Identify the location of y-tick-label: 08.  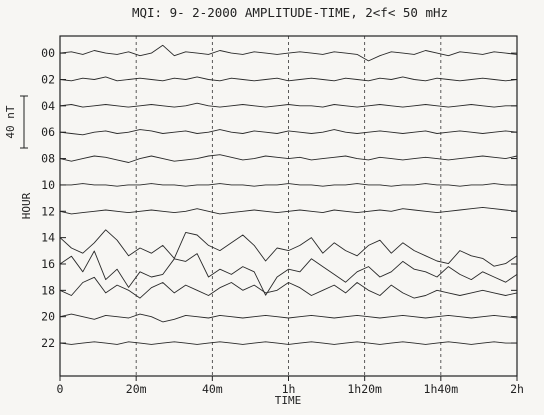
(48, 159).